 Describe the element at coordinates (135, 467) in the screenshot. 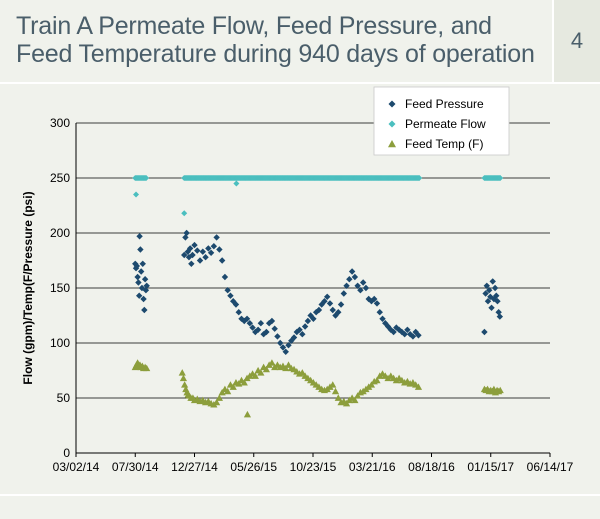

I see `x-tick-label: 07/30/14` at that location.